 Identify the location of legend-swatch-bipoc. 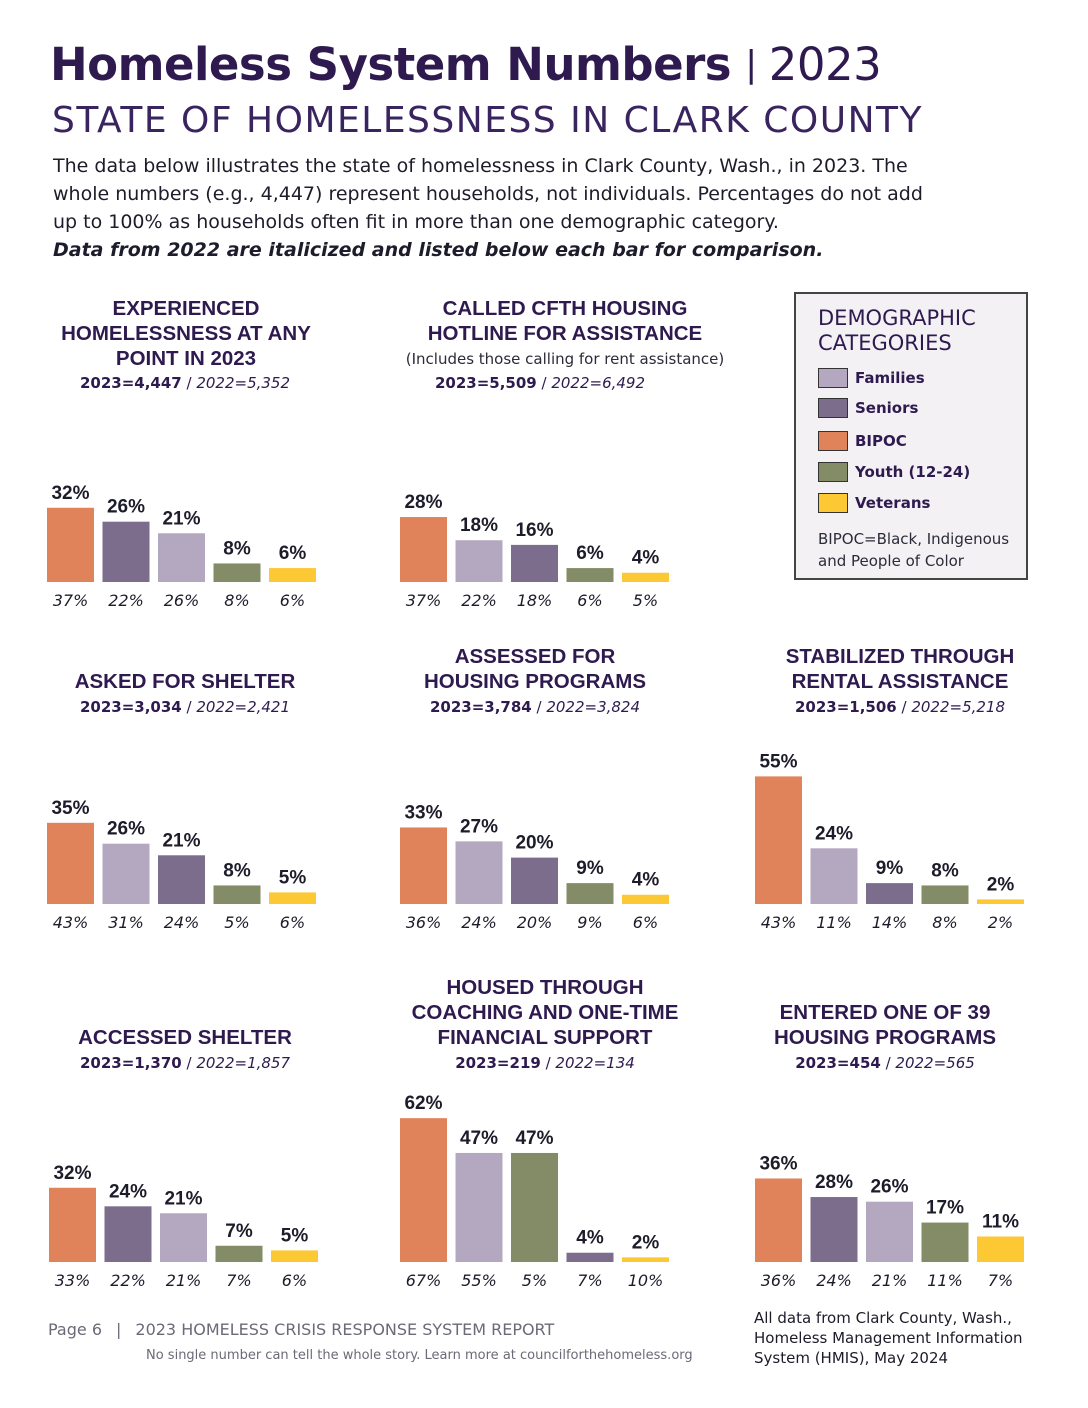
(833, 441).